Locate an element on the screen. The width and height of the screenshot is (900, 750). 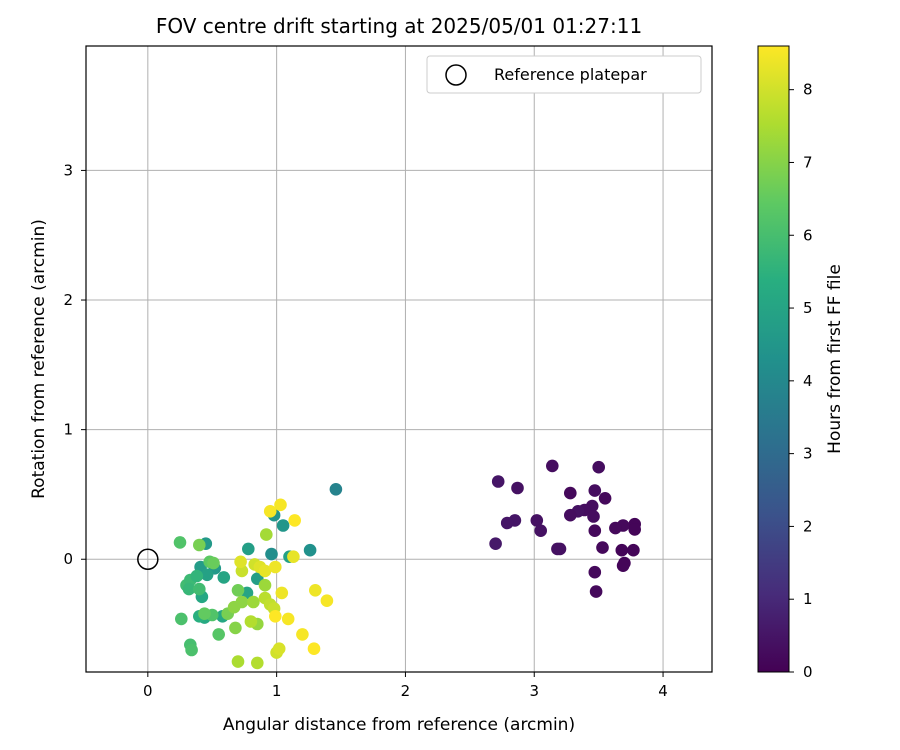
legend: Reference platepar is located at coordinates (564, 74).